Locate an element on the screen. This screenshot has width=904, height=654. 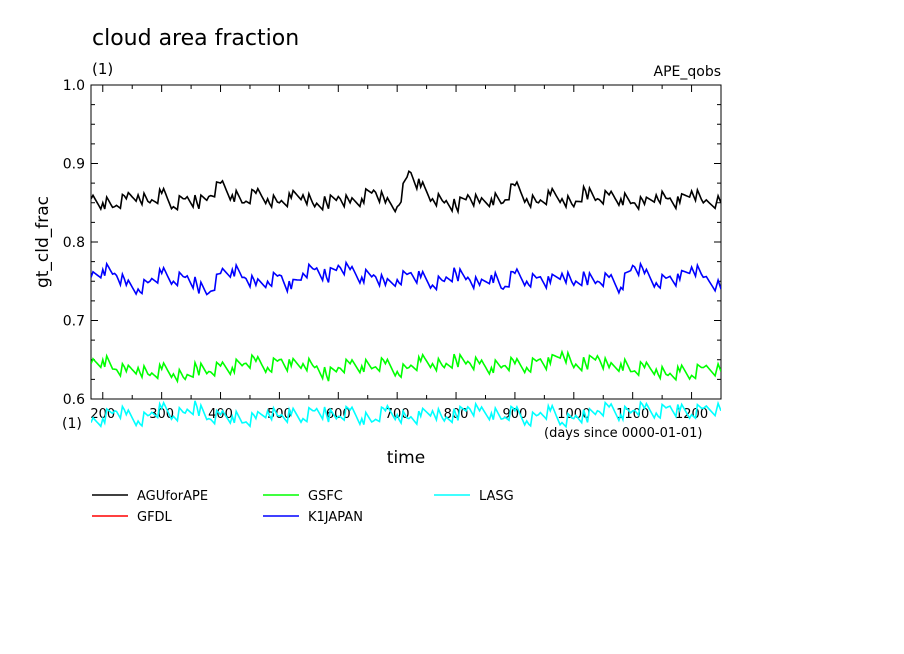
legend: AGUforAPE GFDL GSFC K1JAPAN LASG is located at coordinates (303, 507).